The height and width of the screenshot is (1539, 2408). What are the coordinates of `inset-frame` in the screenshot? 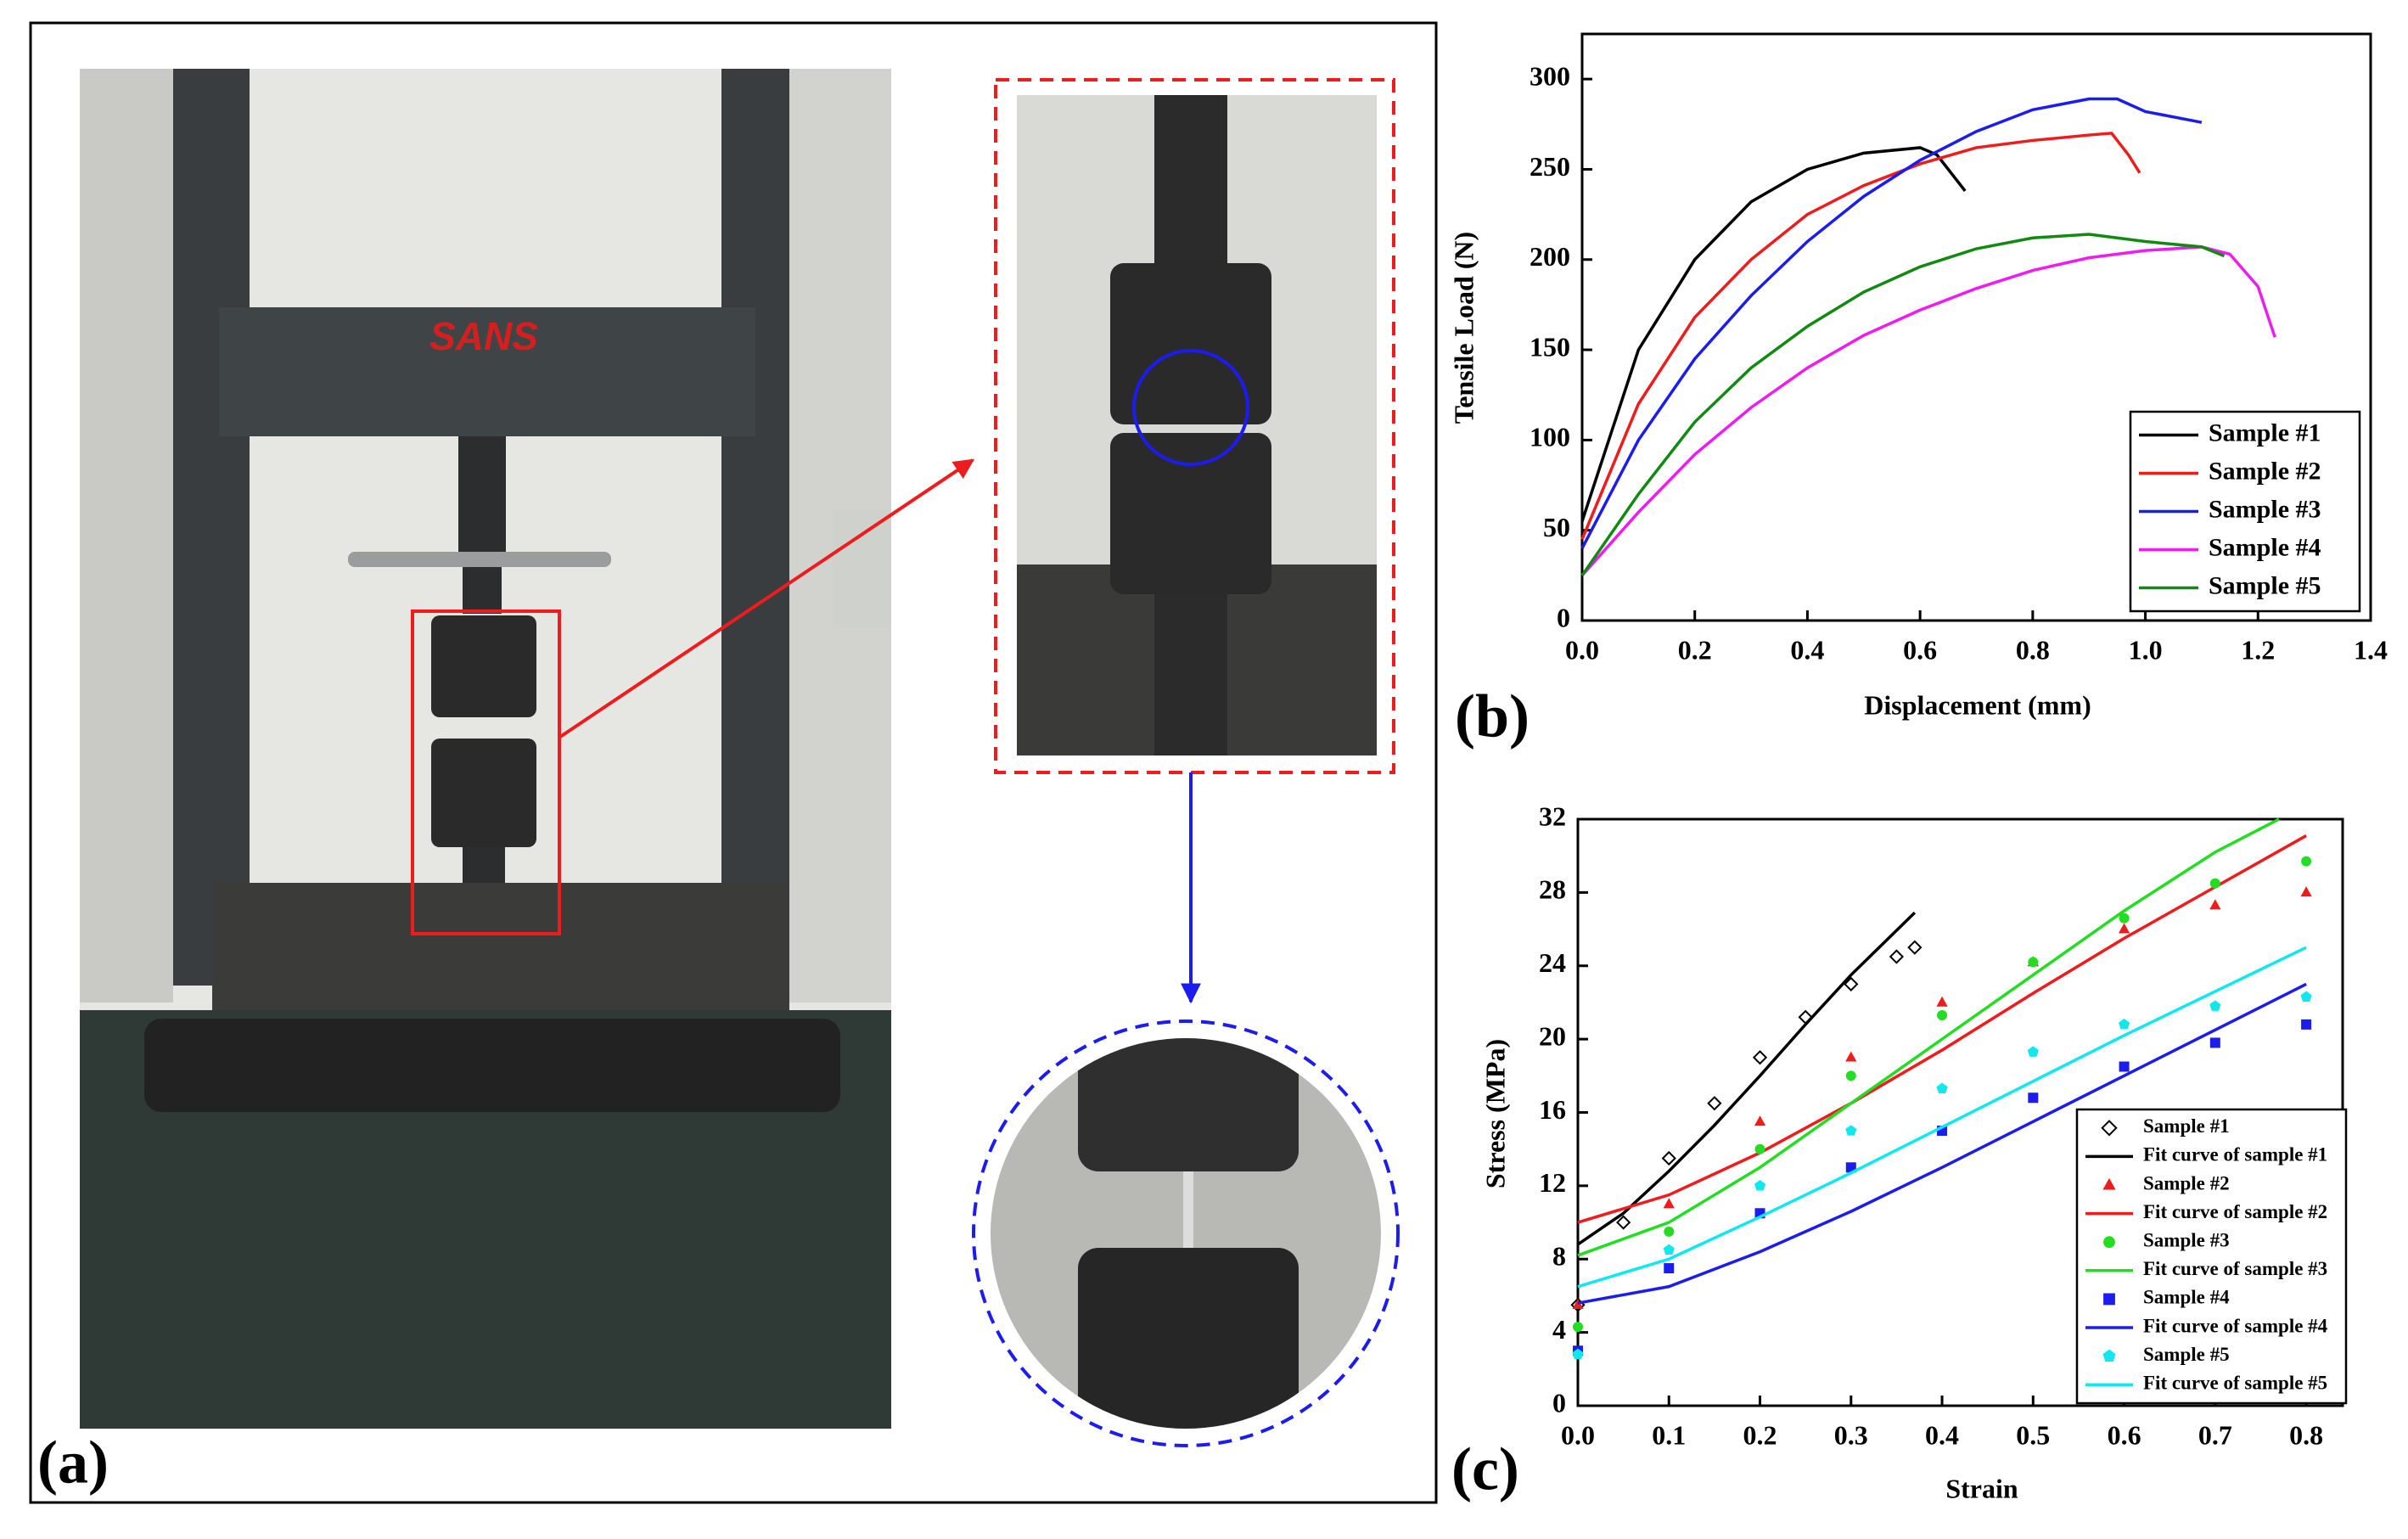 It's located at (1194, 426).